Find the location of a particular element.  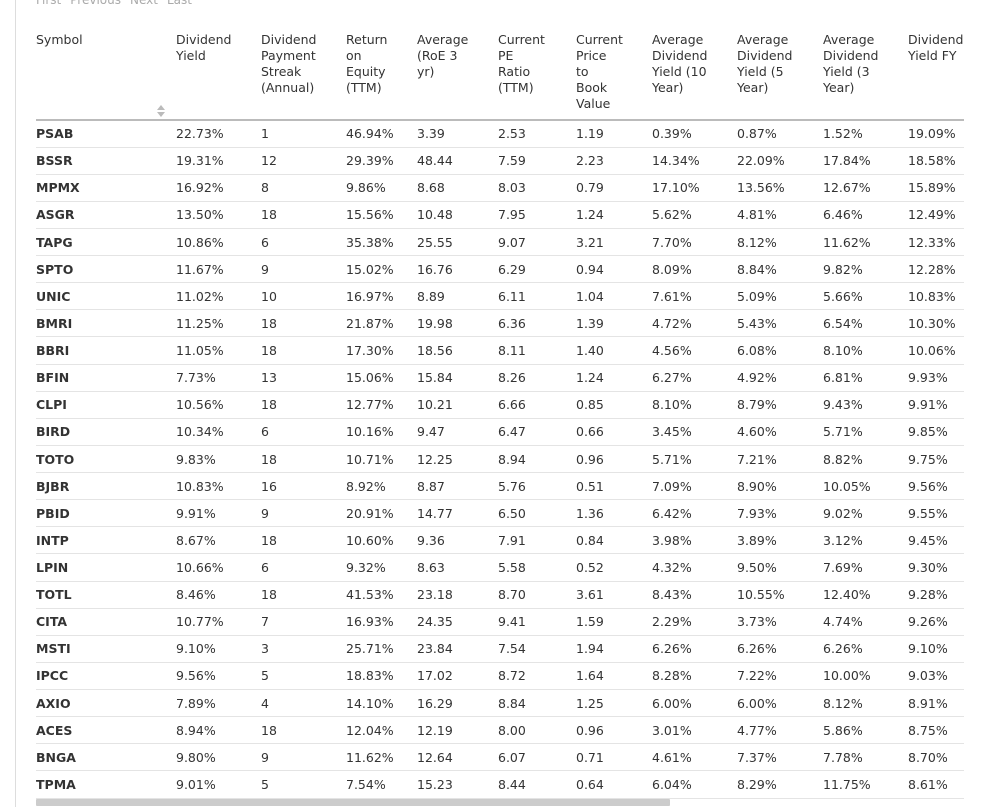

column-header: Current PE Ratio (TTM) is located at coordinates (521, 63).